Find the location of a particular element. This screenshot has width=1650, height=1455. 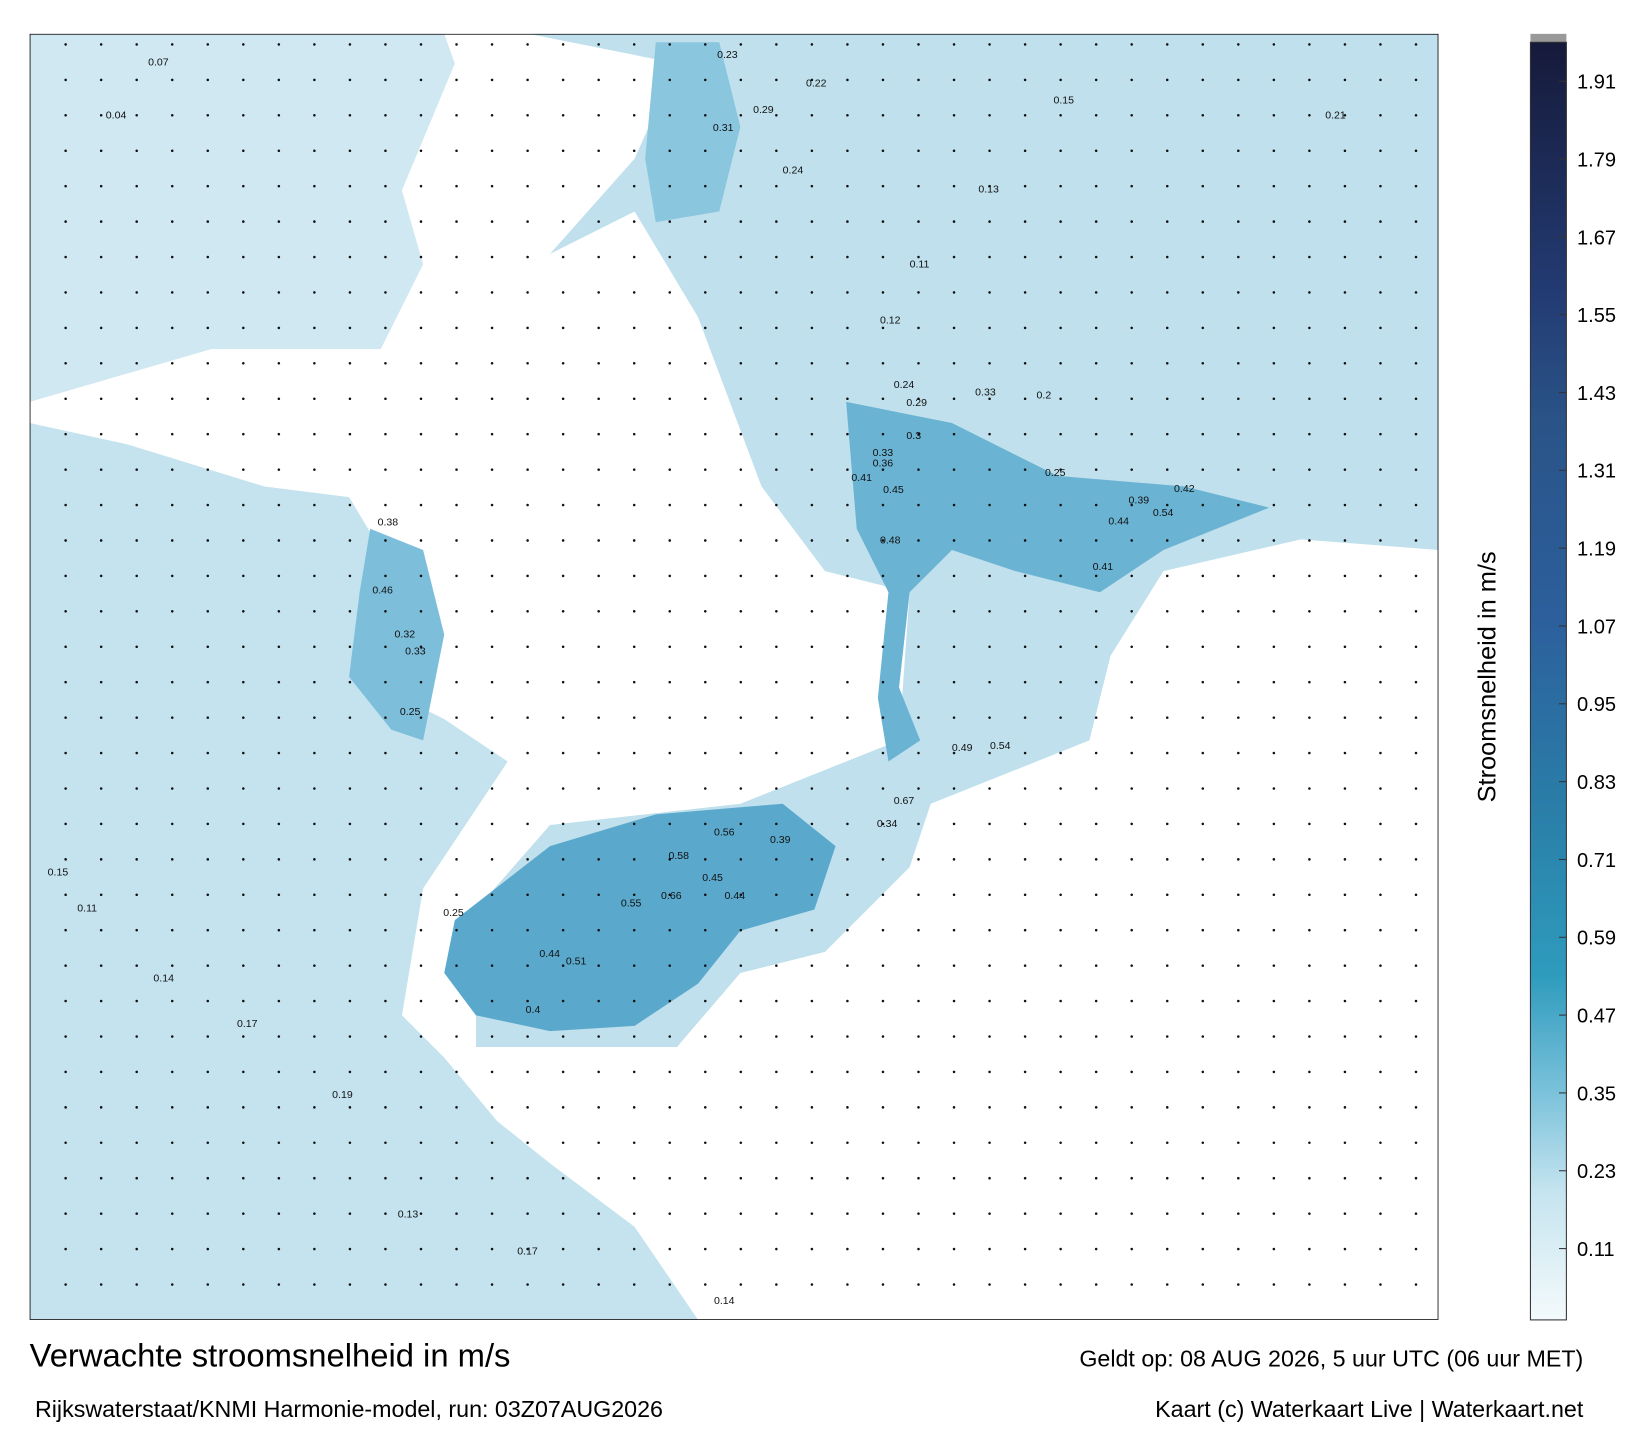

speed-label: 0.41 is located at coordinates (861, 478).